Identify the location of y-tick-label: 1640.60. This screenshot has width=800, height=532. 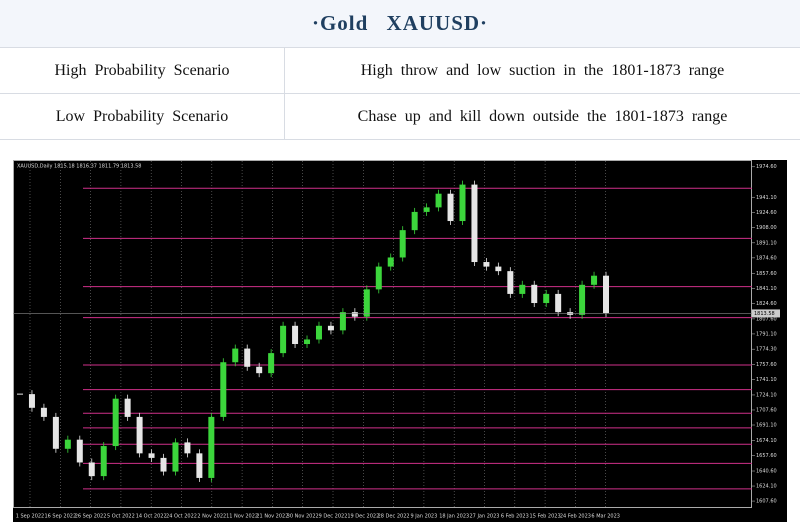
(766, 472).